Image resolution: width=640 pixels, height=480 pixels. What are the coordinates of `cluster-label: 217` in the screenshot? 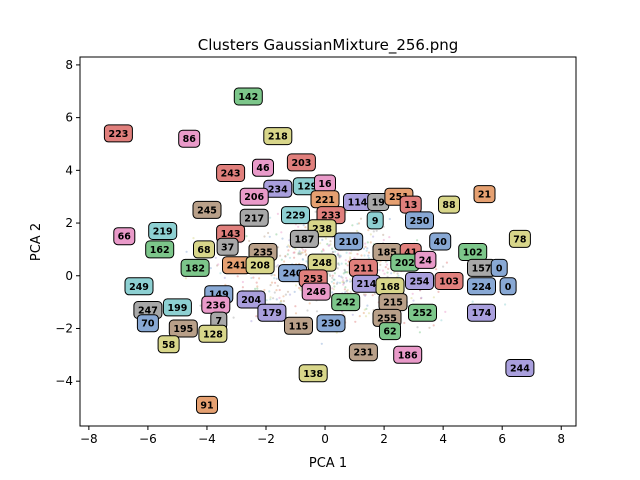 It's located at (254, 217).